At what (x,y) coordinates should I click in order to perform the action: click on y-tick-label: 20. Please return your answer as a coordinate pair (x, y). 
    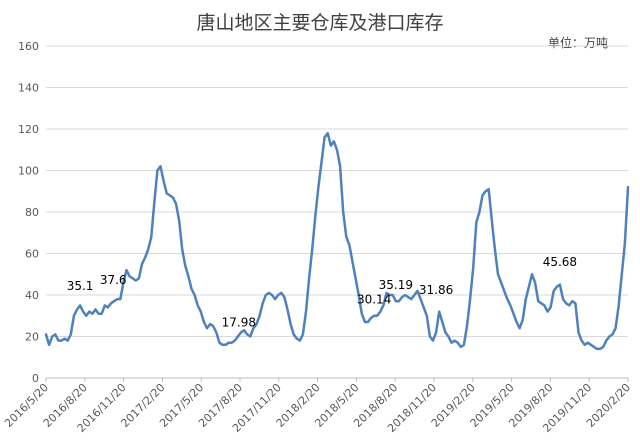
    Looking at the image, I should click on (32, 337).